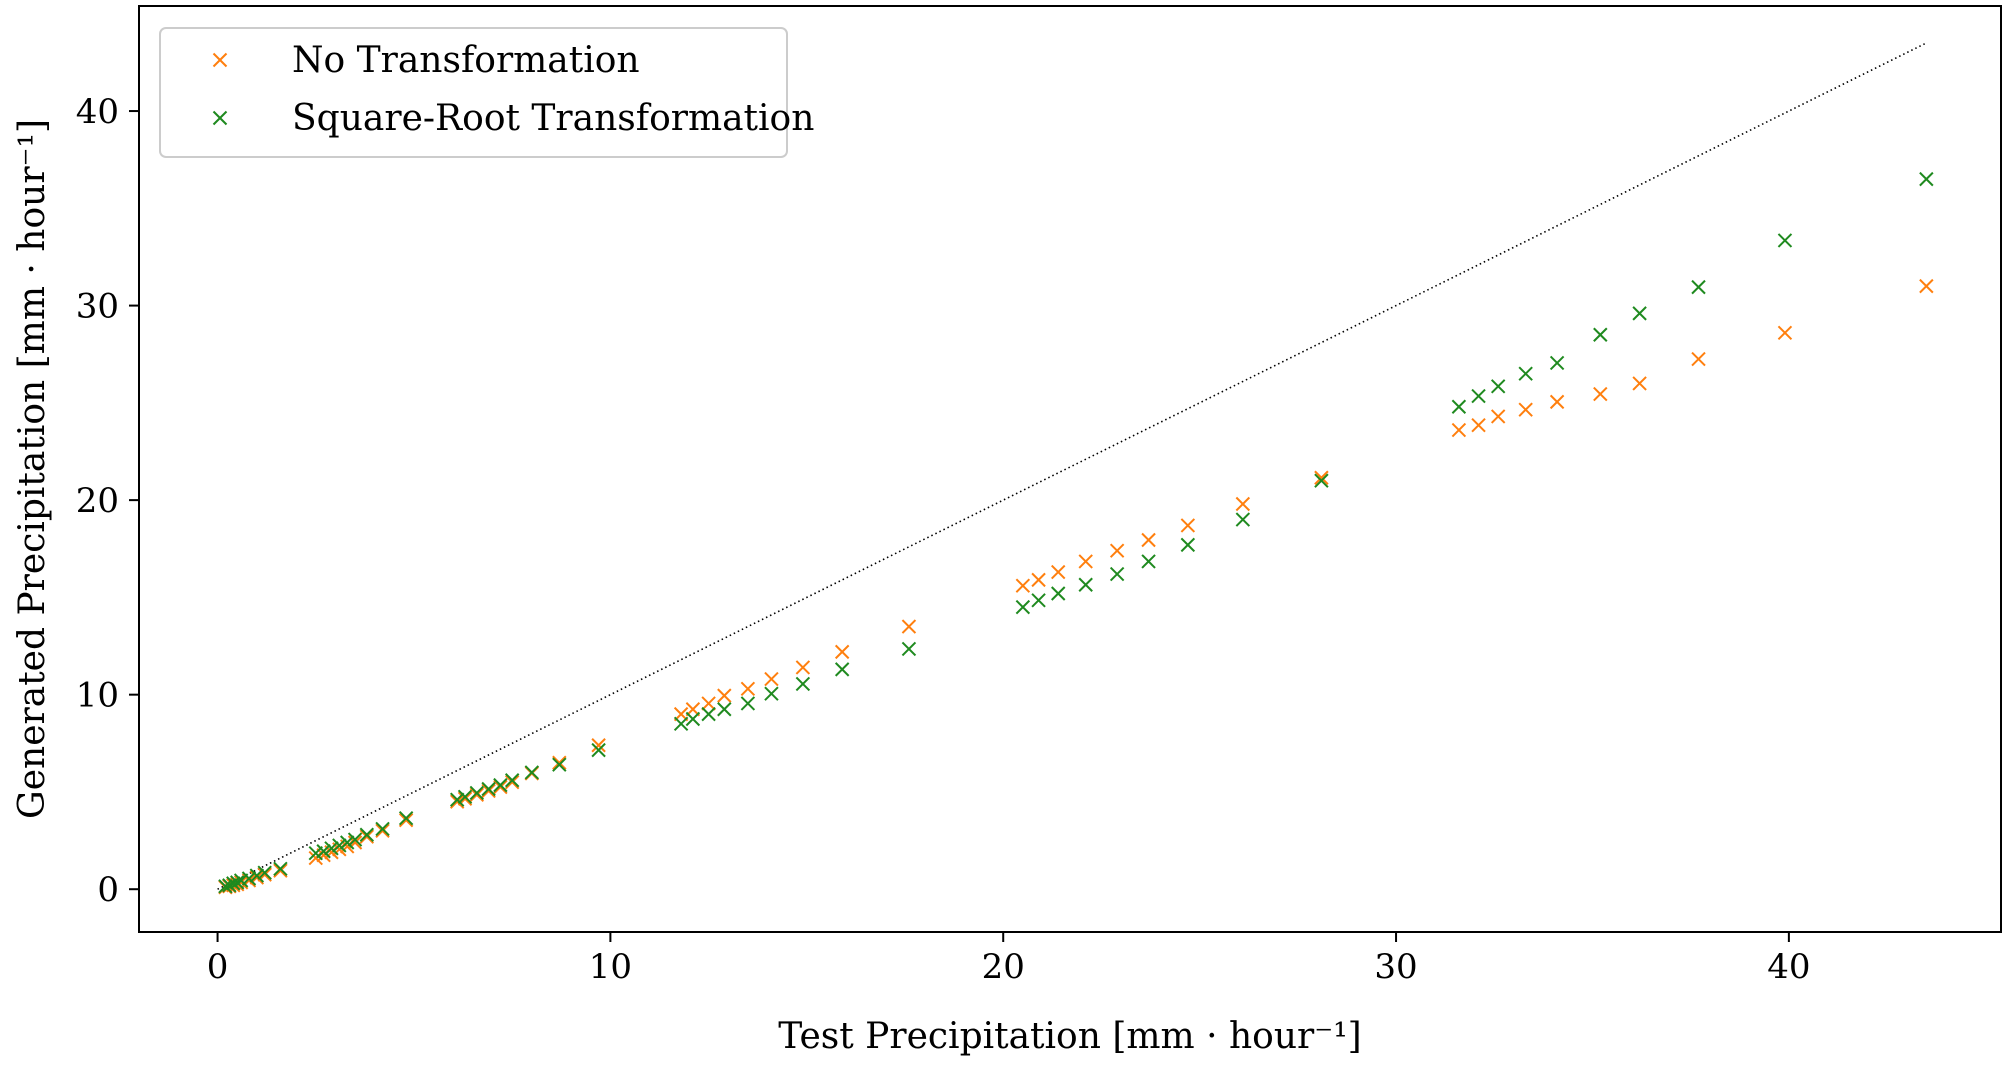  What do you see at coordinates (553, 118) in the screenshot?
I see `legend-label-square-root-transformation: Square-Root Transformation` at bounding box center [553, 118].